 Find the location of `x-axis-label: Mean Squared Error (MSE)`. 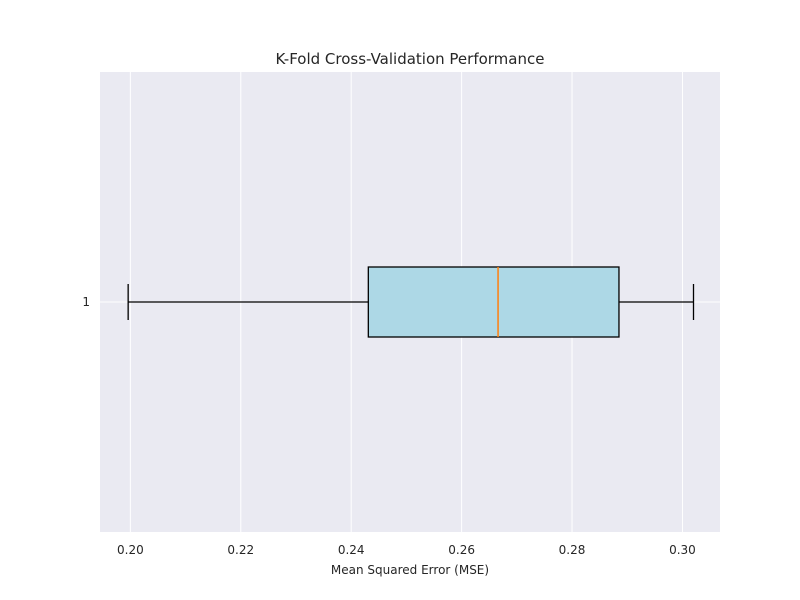

x-axis-label: Mean Squared Error (MSE) is located at coordinates (410, 570).